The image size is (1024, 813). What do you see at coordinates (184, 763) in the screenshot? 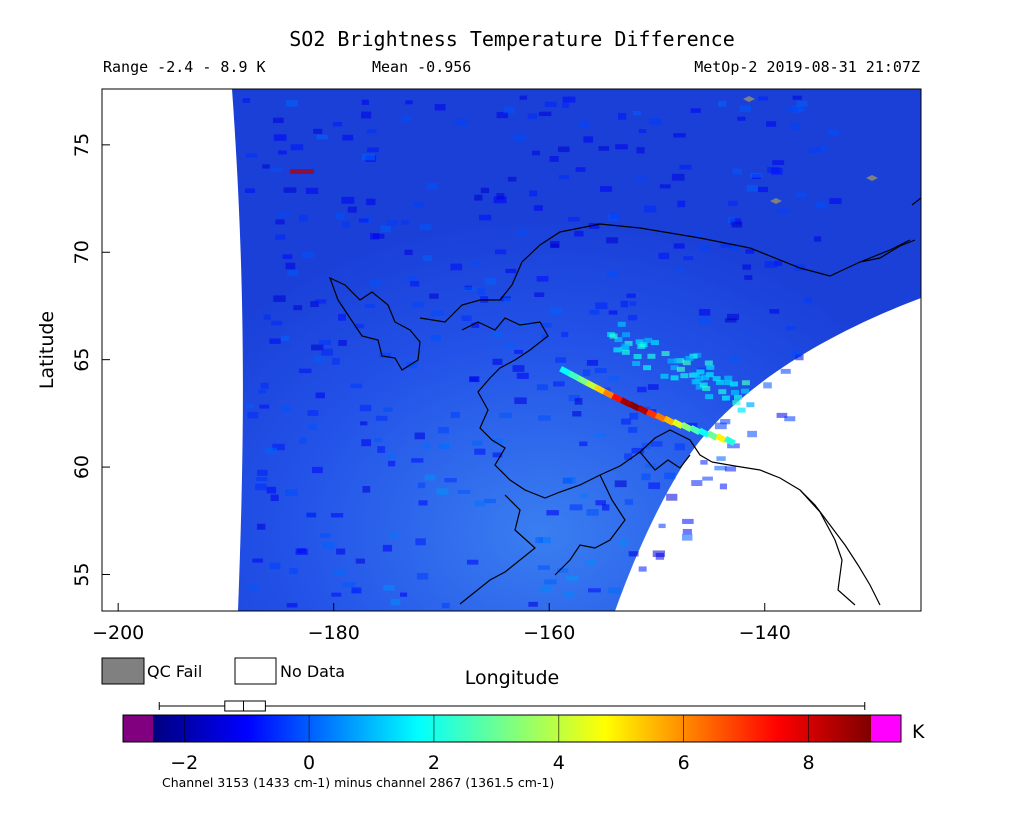
I see `colorbar-tick-label: −2` at bounding box center [184, 763].